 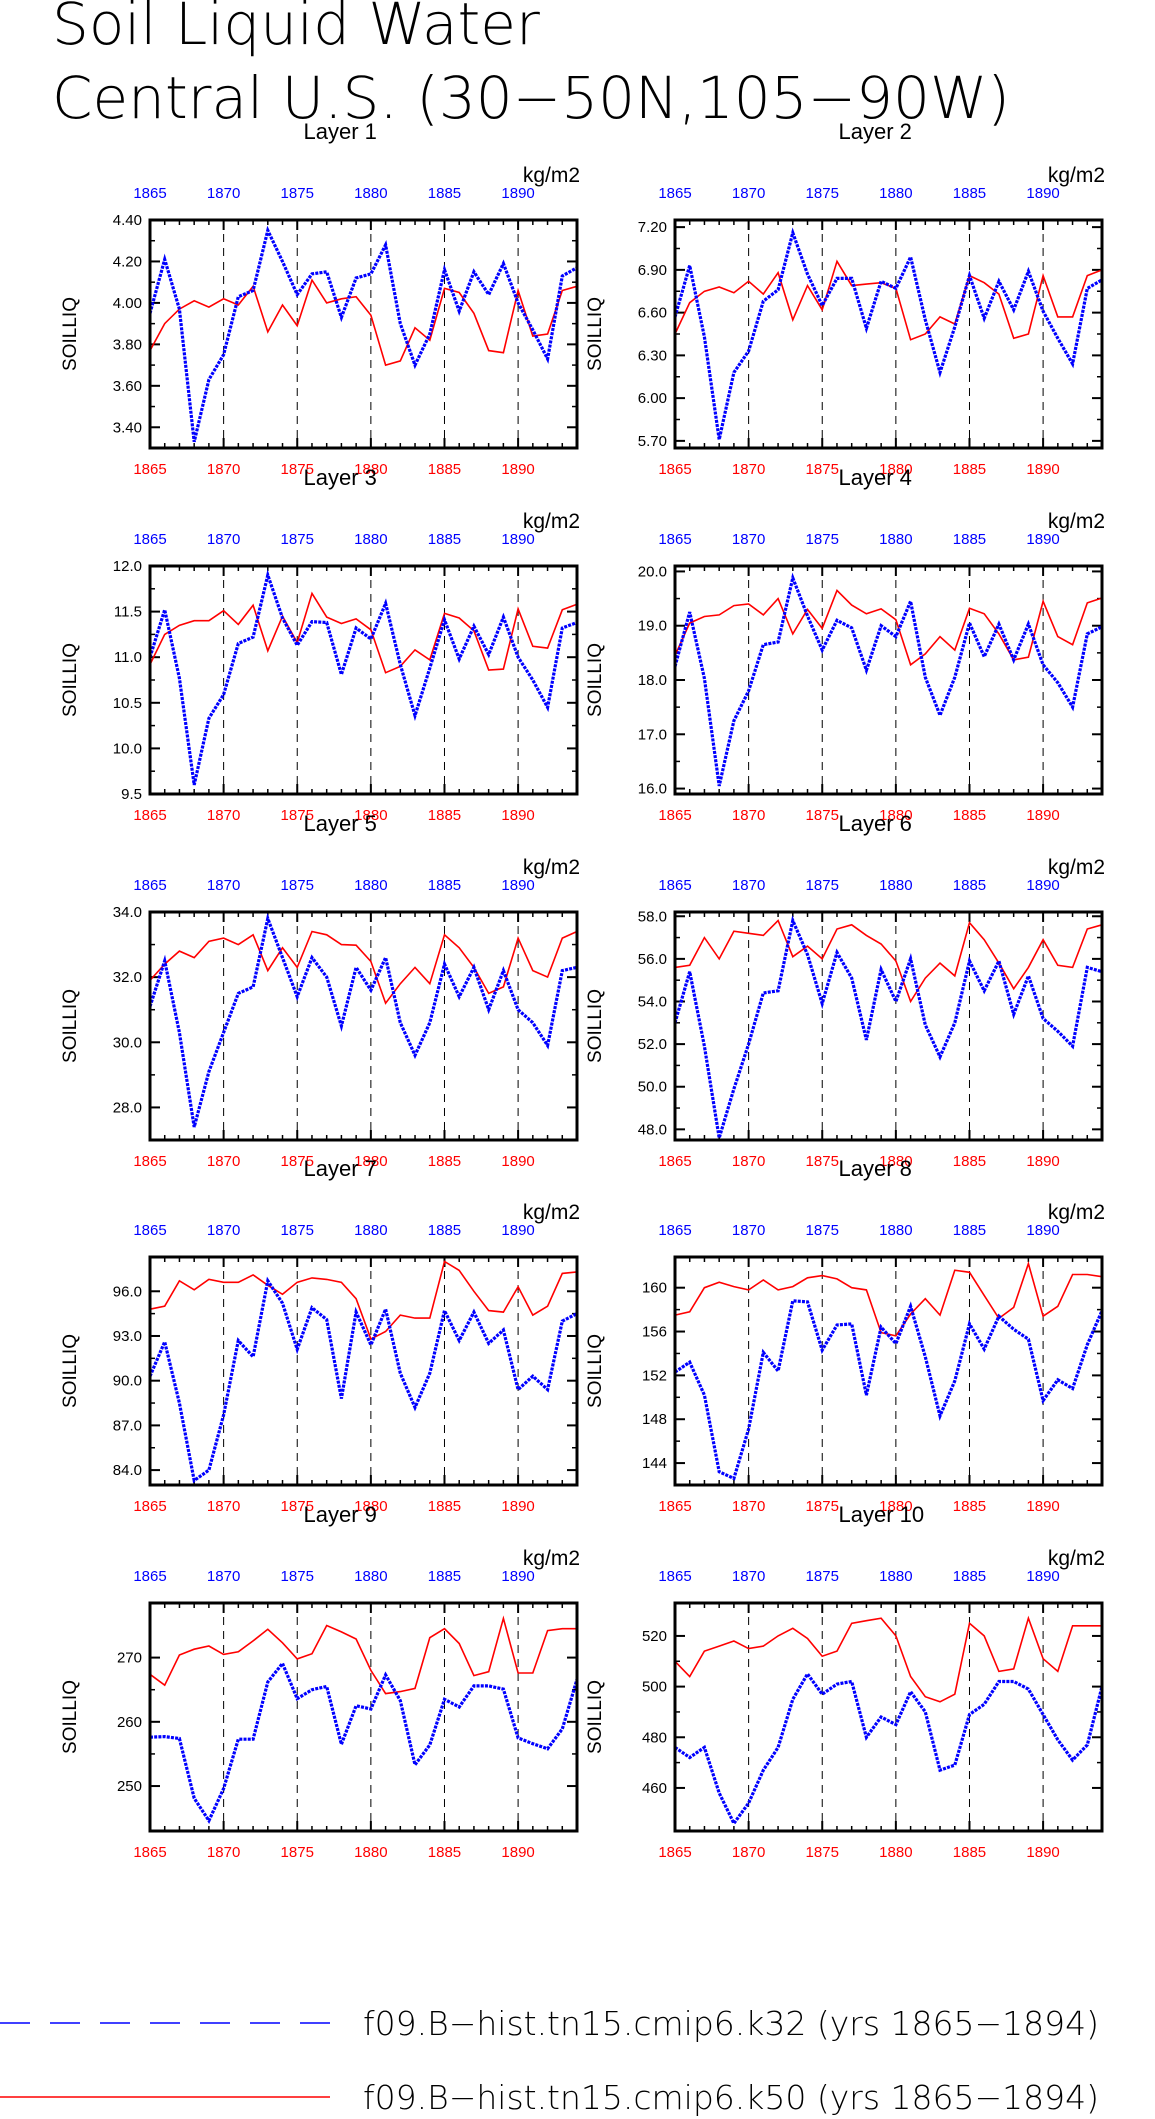 What do you see at coordinates (127, 566) in the screenshot?
I see `y-tick-label: 12.0` at bounding box center [127, 566].